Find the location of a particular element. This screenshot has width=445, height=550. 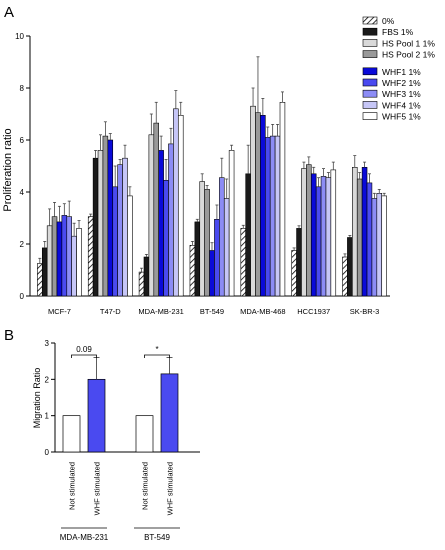

chart-a-ylabel: Proliferation ratio is located at coordinates (8, 169).